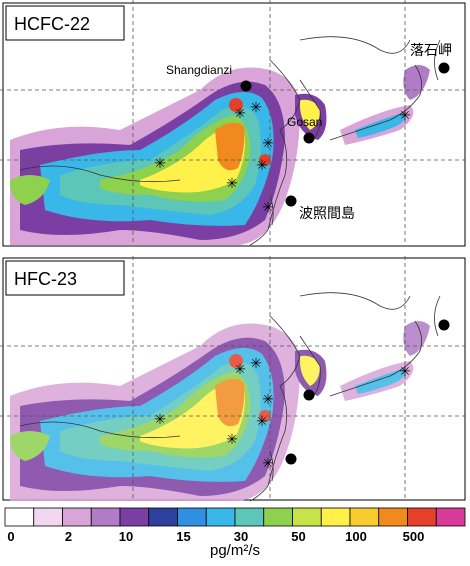  What do you see at coordinates (183, 536) in the screenshot?
I see `colorbar-tick-label: 15` at bounding box center [183, 536].